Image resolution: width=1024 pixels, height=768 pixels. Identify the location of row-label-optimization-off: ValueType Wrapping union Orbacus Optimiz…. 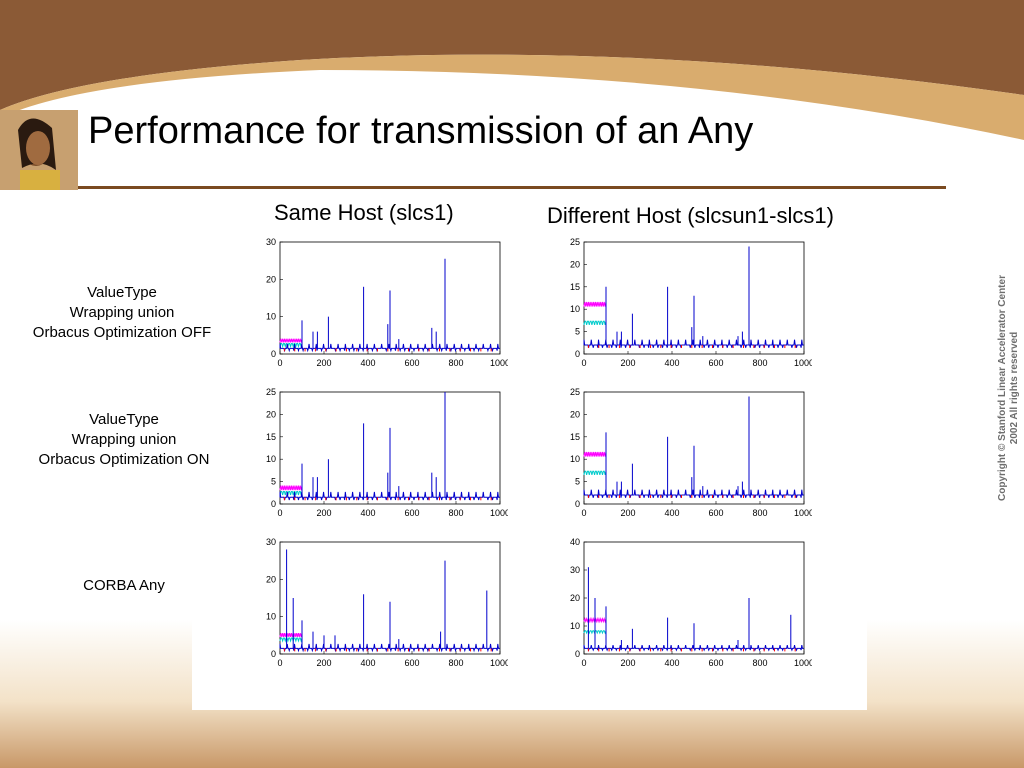
(122, 313).